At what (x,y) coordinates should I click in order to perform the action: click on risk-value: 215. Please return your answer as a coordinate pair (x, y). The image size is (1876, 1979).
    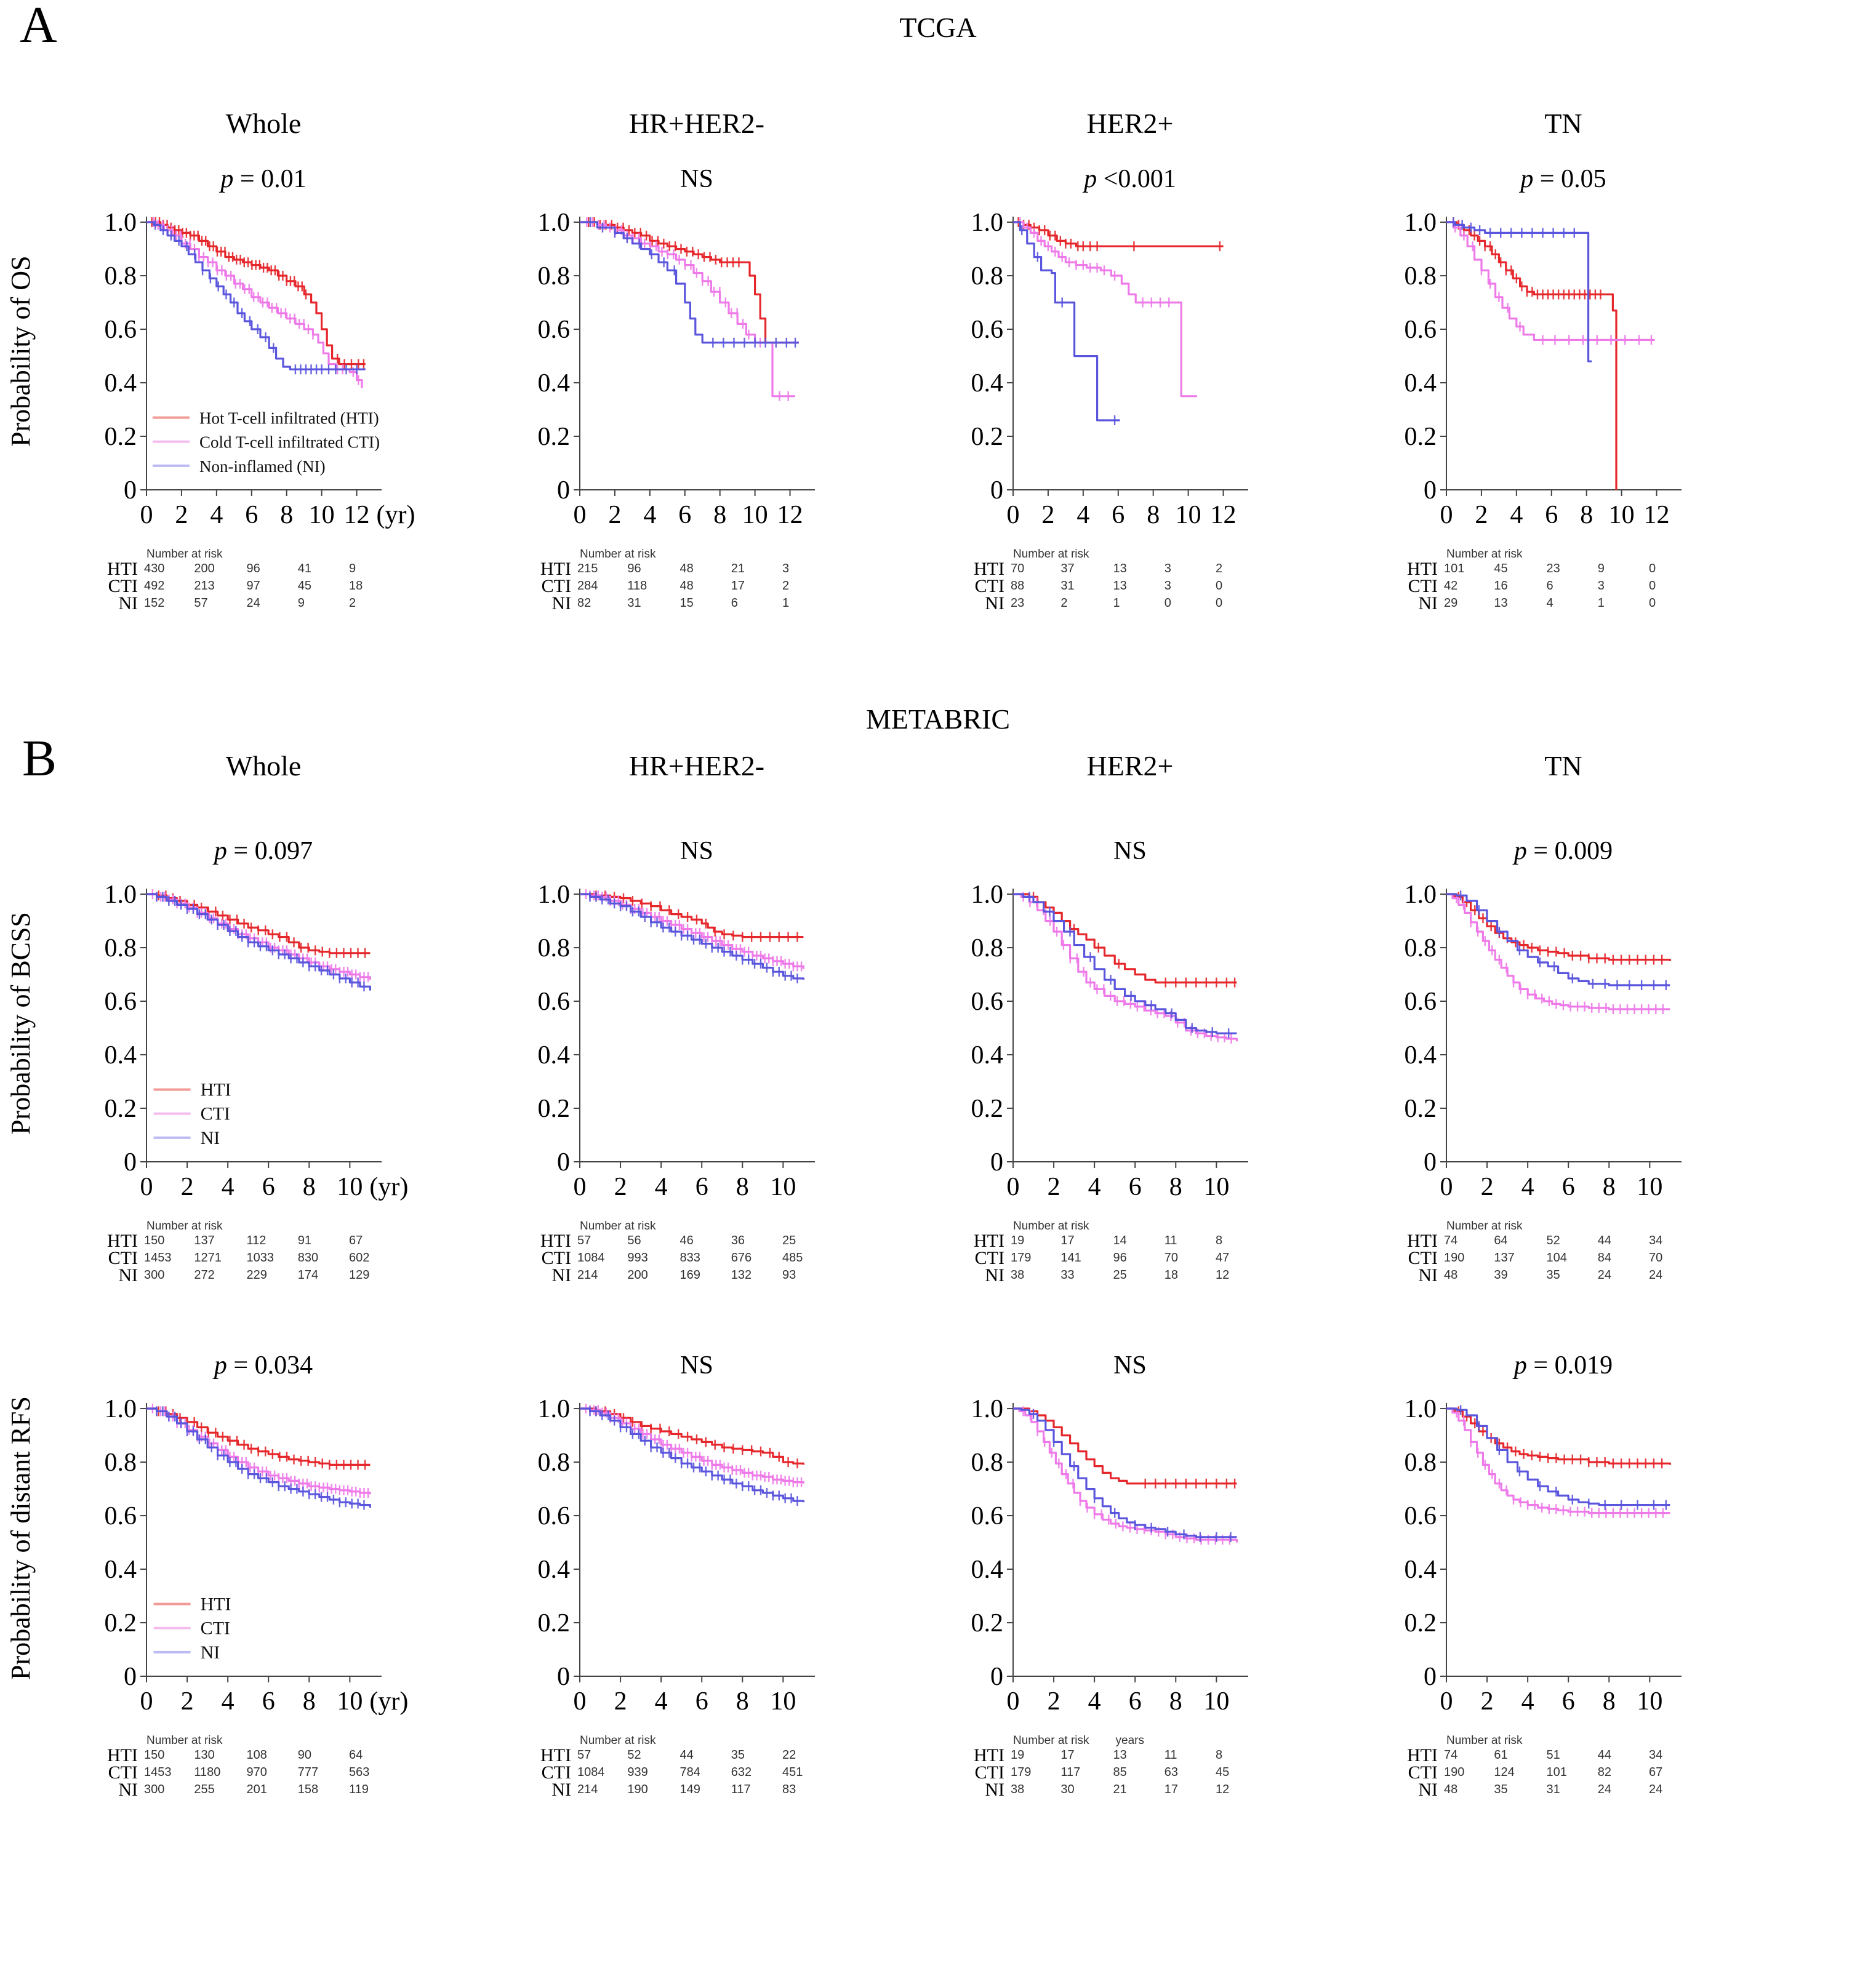
    Looking at the image, I should click on (588, 569).